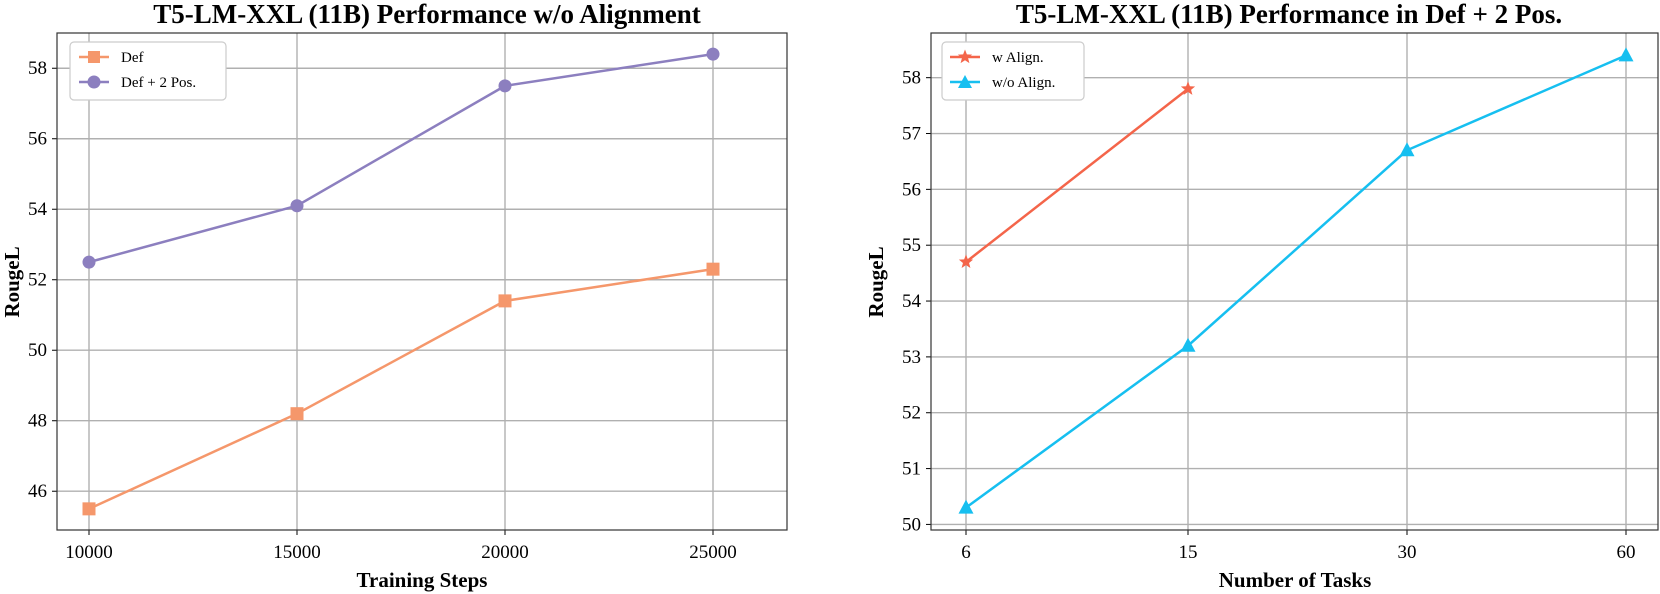 The width and height of the screenshot is (1660, 594). Describe the element at coordinates (911, 189) in the screenshot. I see `right-y-tick-label: 56` at that location.